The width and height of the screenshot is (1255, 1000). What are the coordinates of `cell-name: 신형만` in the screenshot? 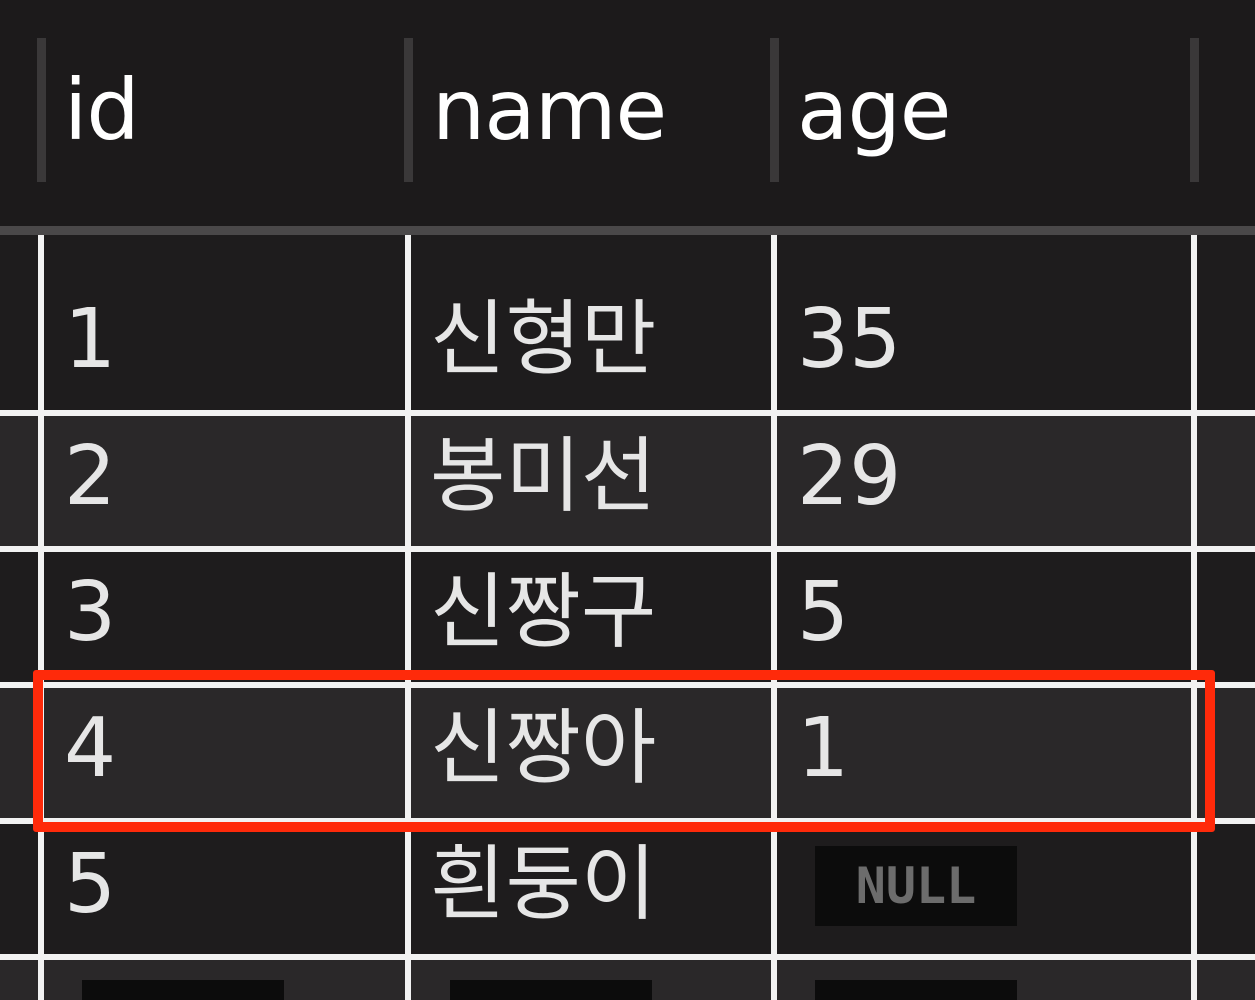 It's located at (543, 339).